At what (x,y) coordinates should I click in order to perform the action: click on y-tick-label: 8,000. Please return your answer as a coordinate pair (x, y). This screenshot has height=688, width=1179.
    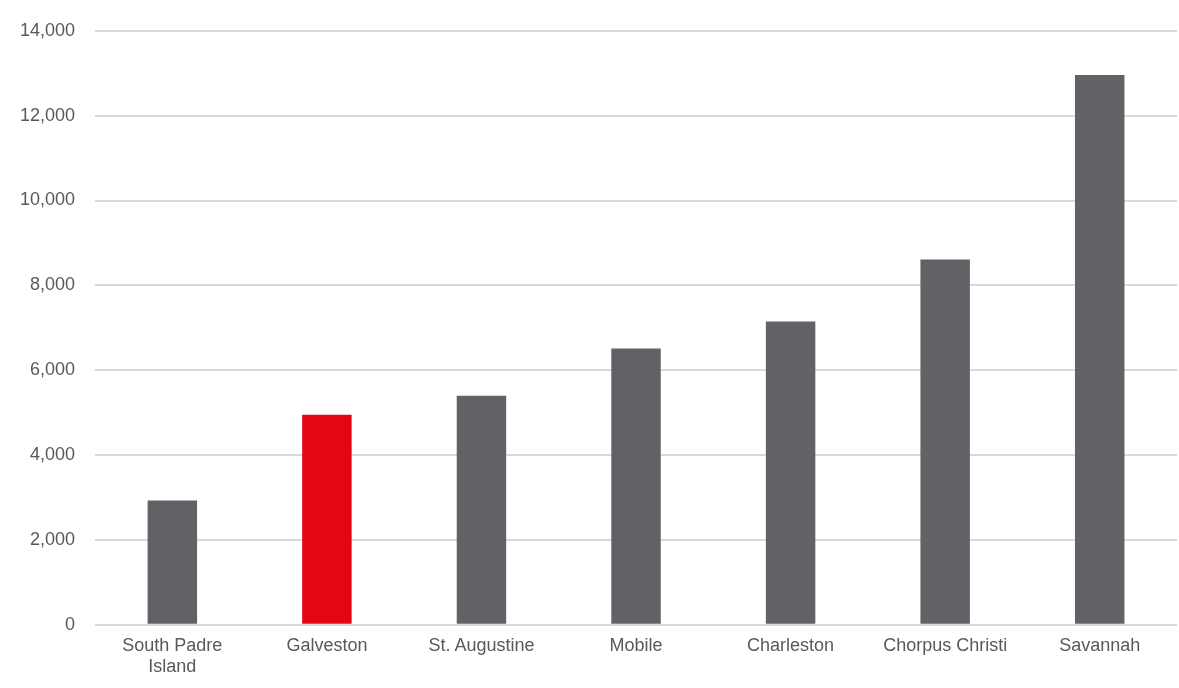
    Looking at the image, I should click on (53, 284).